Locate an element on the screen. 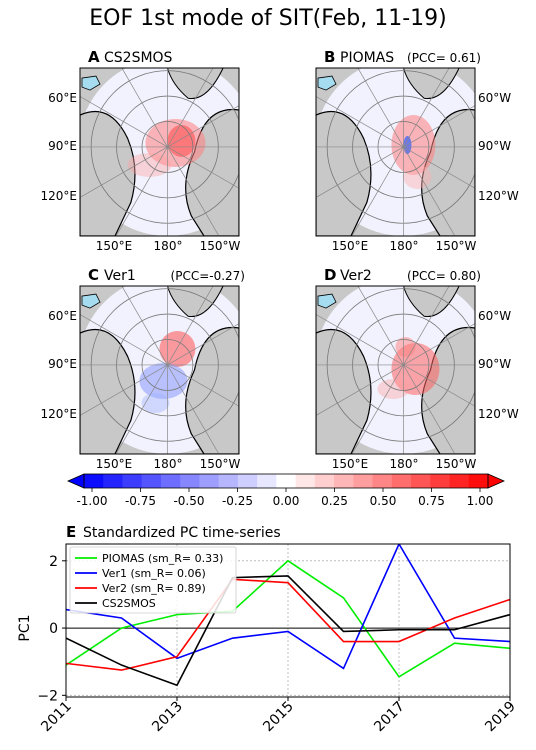 The image size is (536, 750). figure-title: EOF 1st mode of SIT(Feb, 11-19) is located at coordinates (267, 18).